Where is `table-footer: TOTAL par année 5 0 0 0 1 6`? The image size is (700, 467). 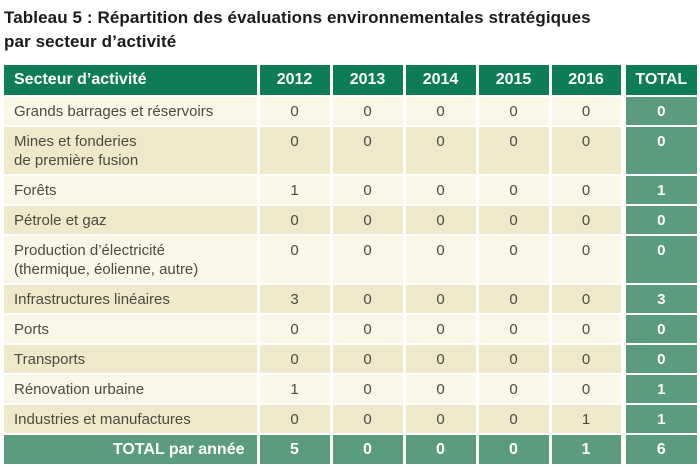
table-footer: TOTAL par année 5 0 0 0 1 6 is located at coordinates (351, 449).